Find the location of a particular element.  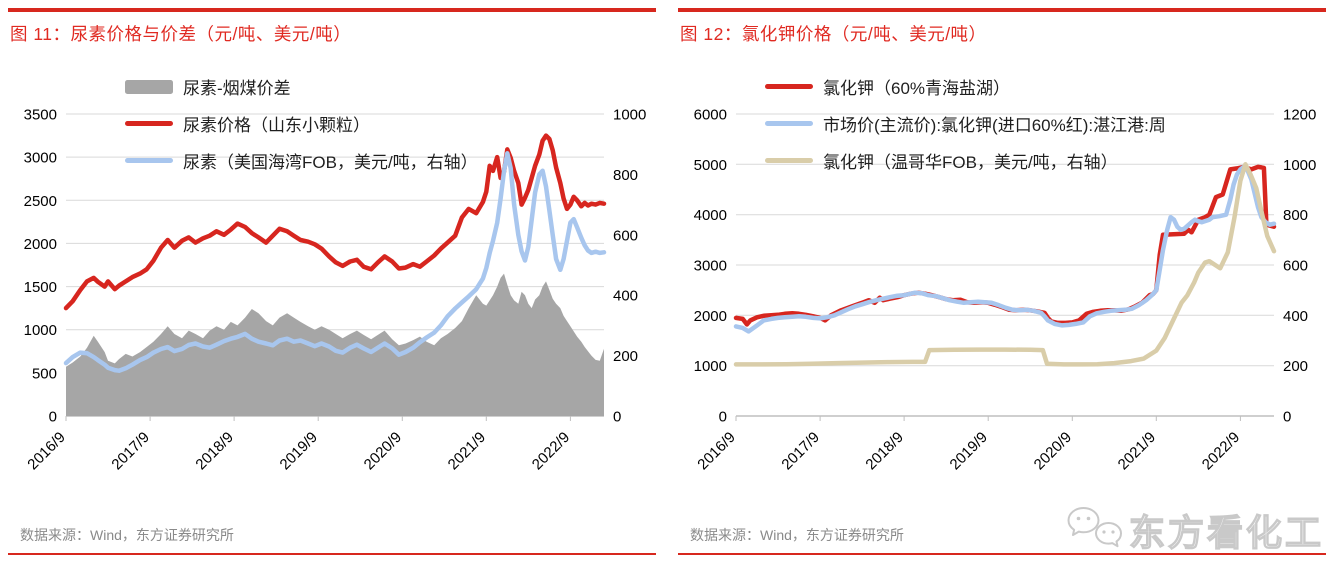

legend-label: 尿素价格（山东小颗粒） is located at coordinates (276, 125).